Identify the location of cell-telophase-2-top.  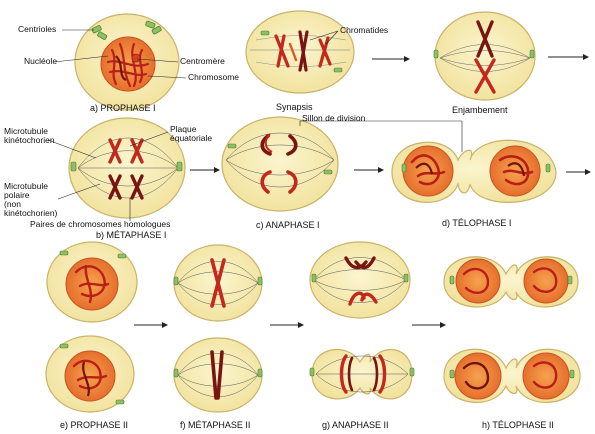
(511, 282).